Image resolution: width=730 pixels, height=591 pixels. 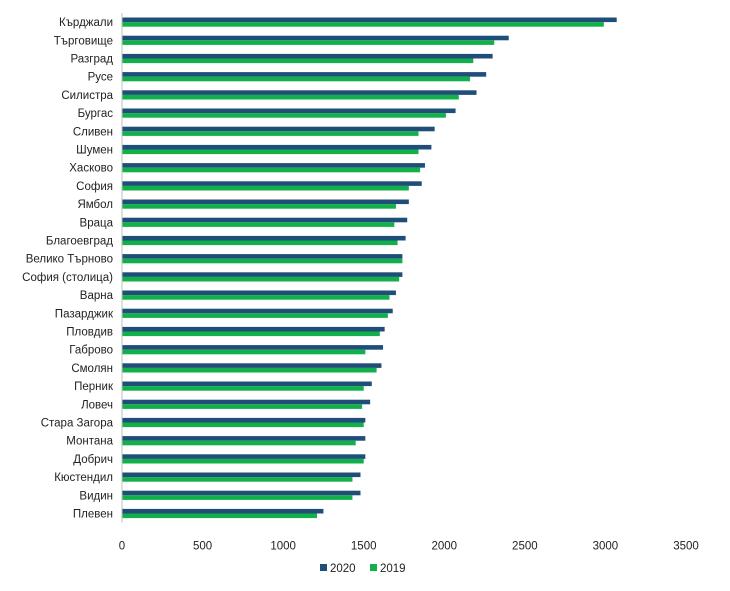 I want to click on category-label: Благоевград, so click(x=79, y=242).